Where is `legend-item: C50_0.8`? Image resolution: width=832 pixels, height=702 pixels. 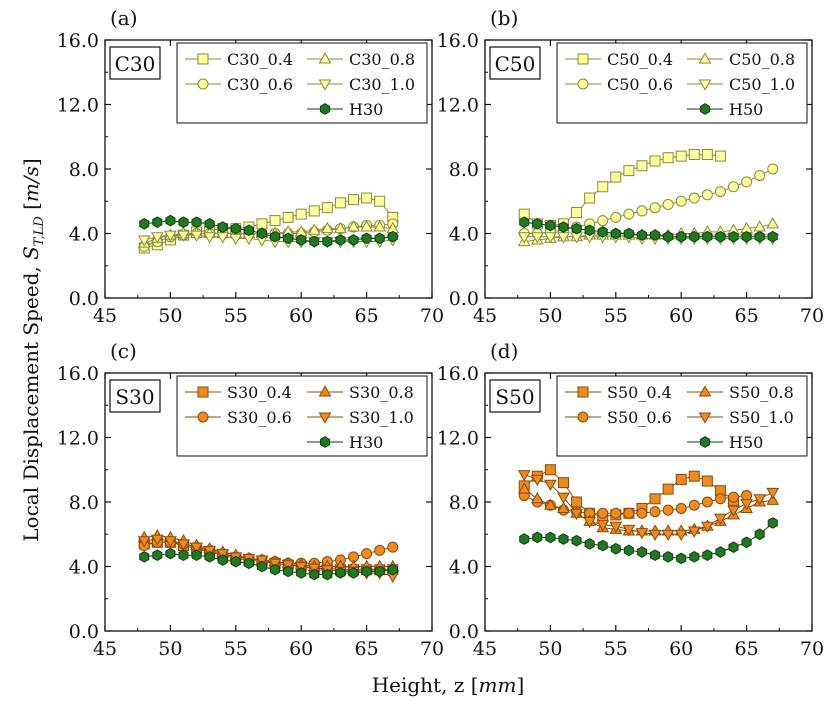
legend-item: C50_0.8 is located at coordinates (741, 59).